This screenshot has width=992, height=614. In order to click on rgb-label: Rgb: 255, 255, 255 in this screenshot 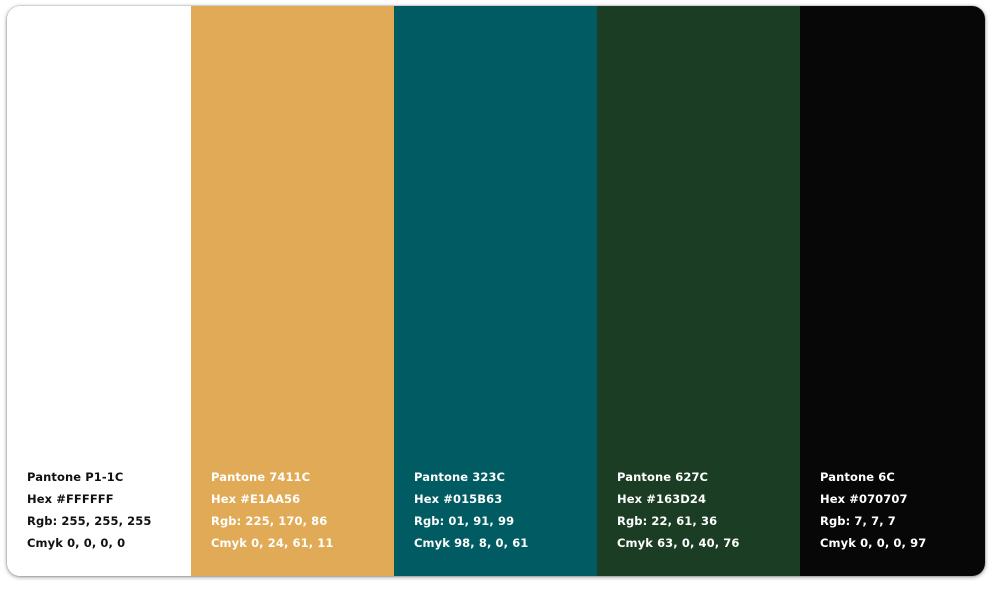, I will do `click(89, 521)`.